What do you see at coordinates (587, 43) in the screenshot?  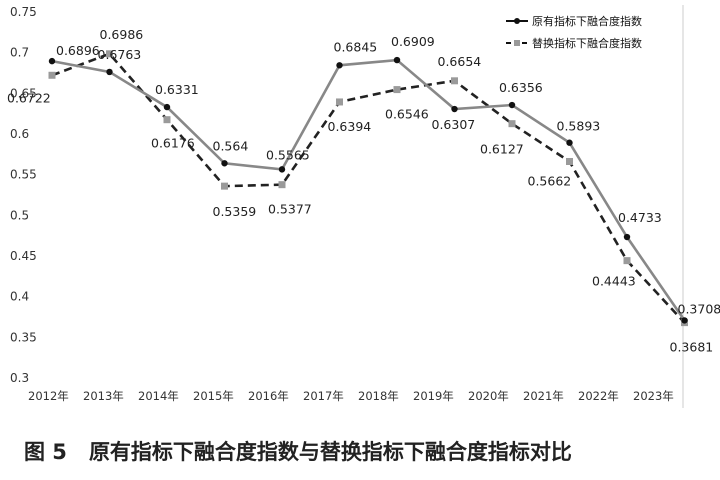 I see `legend-label-replacement: 替换指标下融合度指数` at bounding box center [587, 43].